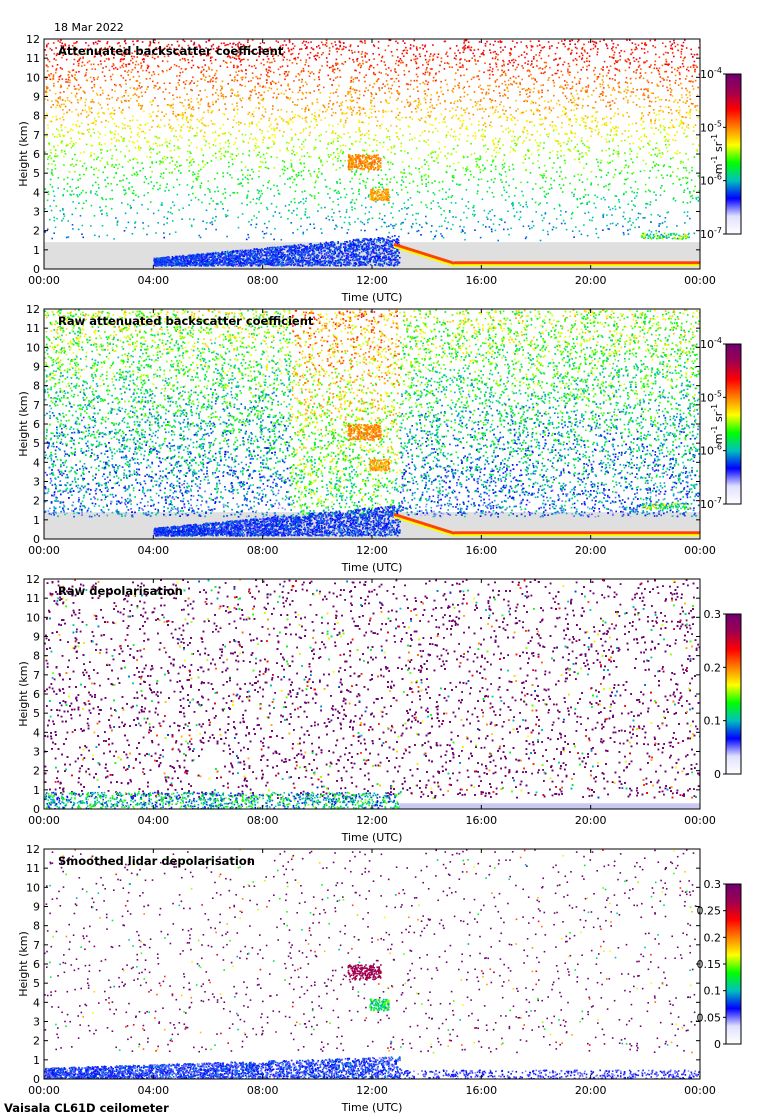 This screenshot has width=780, height=1120. I want to click on colorbar-tick-label: 0, so click(717, 774).